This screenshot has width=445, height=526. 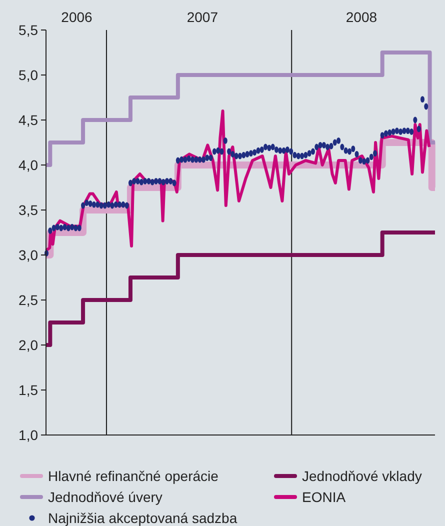 I want to click on legend-label: Jednodňové vklady, so click(x=362, y=476).